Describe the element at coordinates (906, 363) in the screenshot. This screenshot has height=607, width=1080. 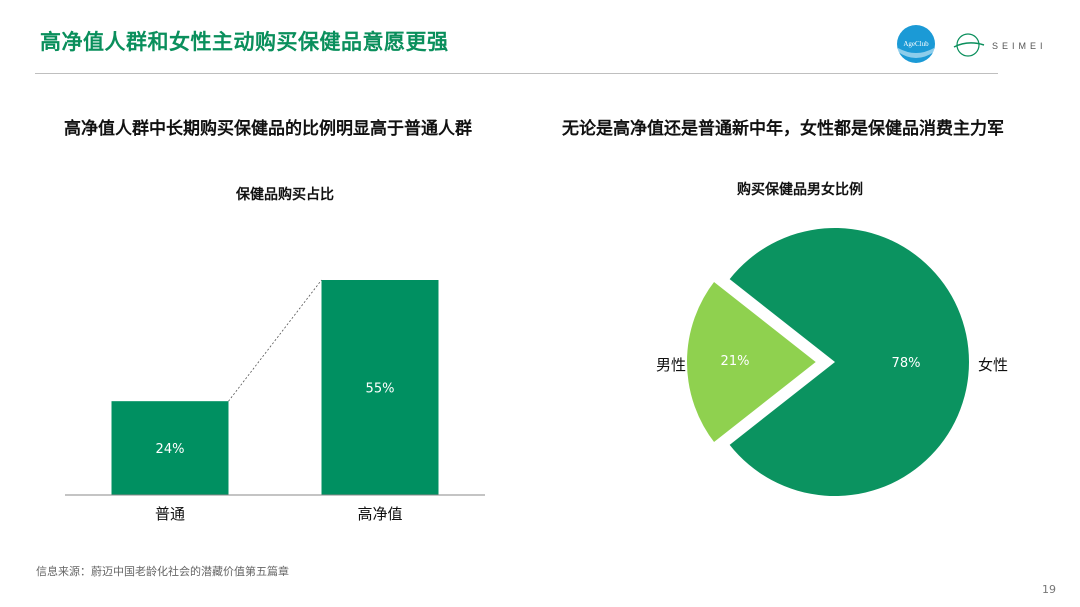
I see `pie-value-label-1: 78%` at that location.